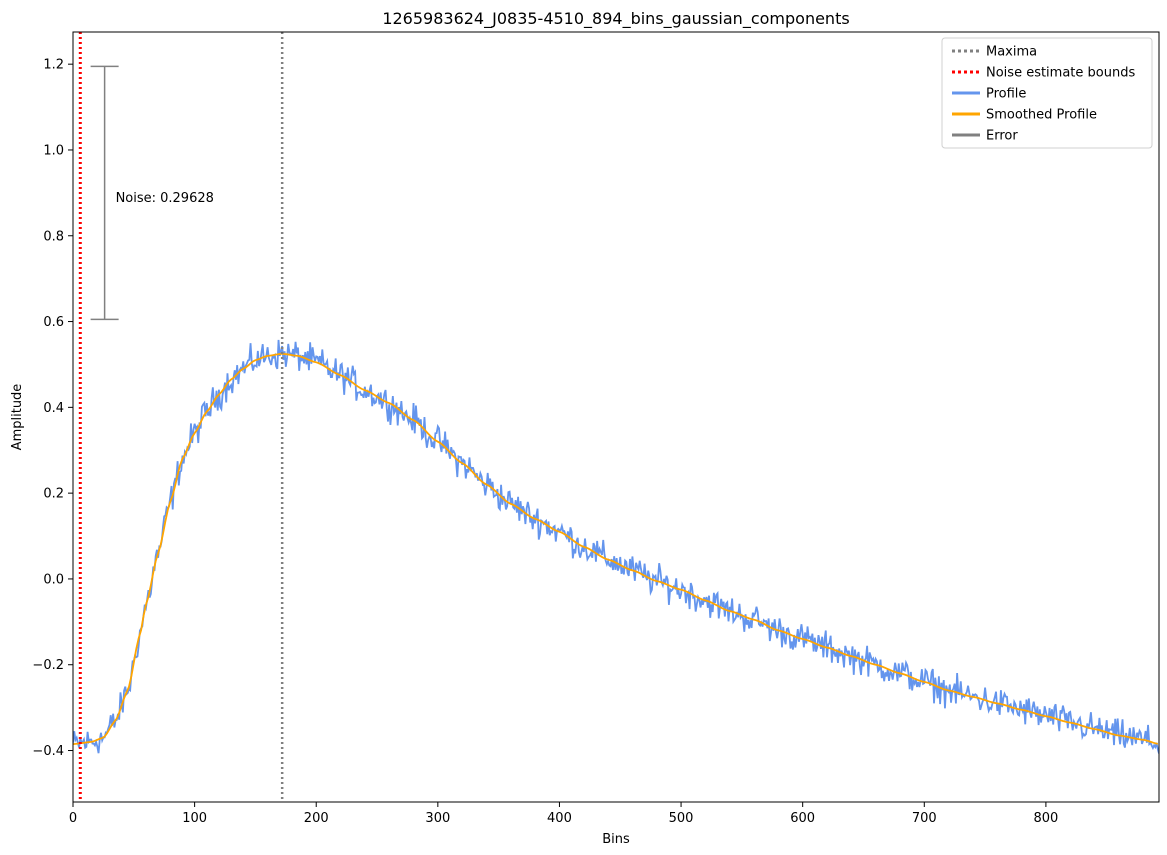 The height and width of the screenshot is (855, 1167). What do you see at coordinates (924, 818) in the screenshot?
I see `x-tick-label: 700` at bounding box center [924, 818].